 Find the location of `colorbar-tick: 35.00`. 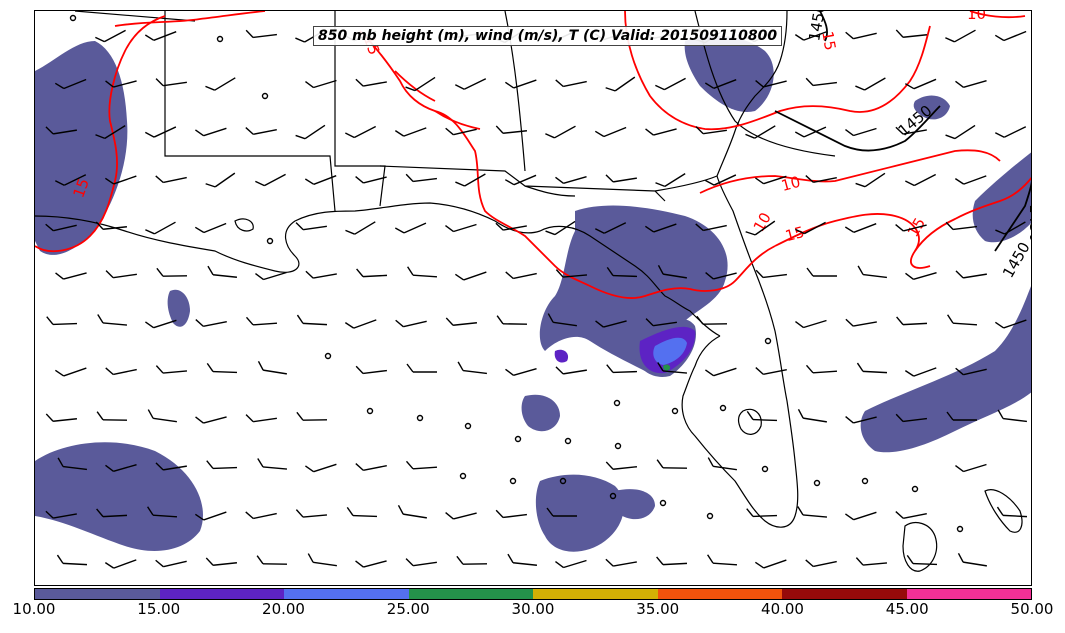

colorbar-tick: 35.00 is located at coordinates (658, 609).